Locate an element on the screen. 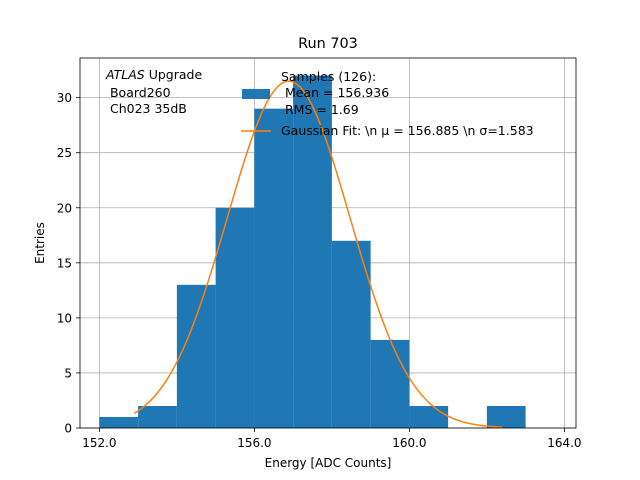 The height and width of the screenshot is (480, 640). y-tick-label-0: 0 is located at coordinates (68, 429).